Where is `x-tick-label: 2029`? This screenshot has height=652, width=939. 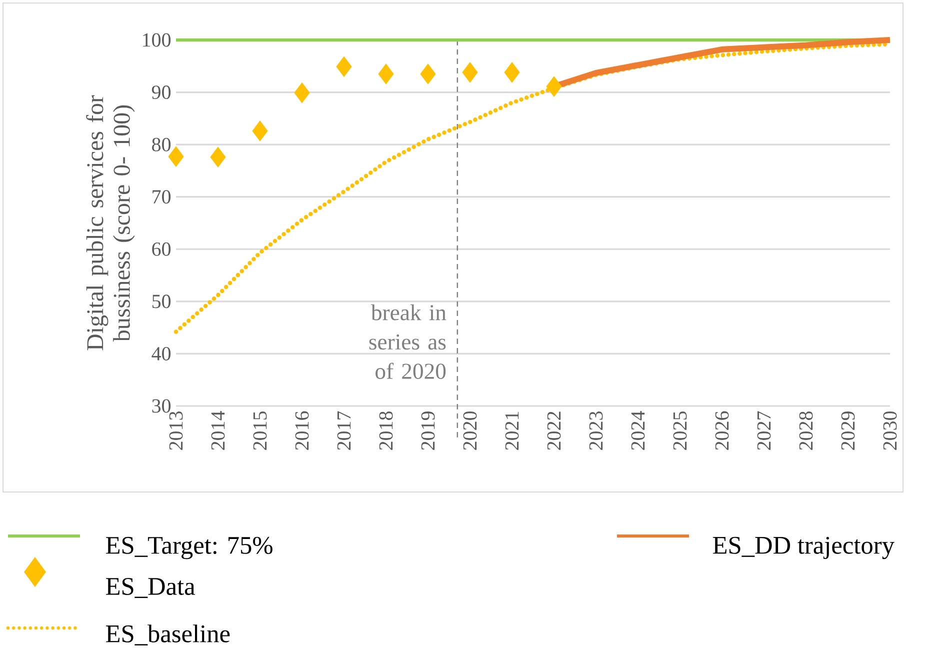 x-tick-label: 2029 is located at coordinates (848, 431).